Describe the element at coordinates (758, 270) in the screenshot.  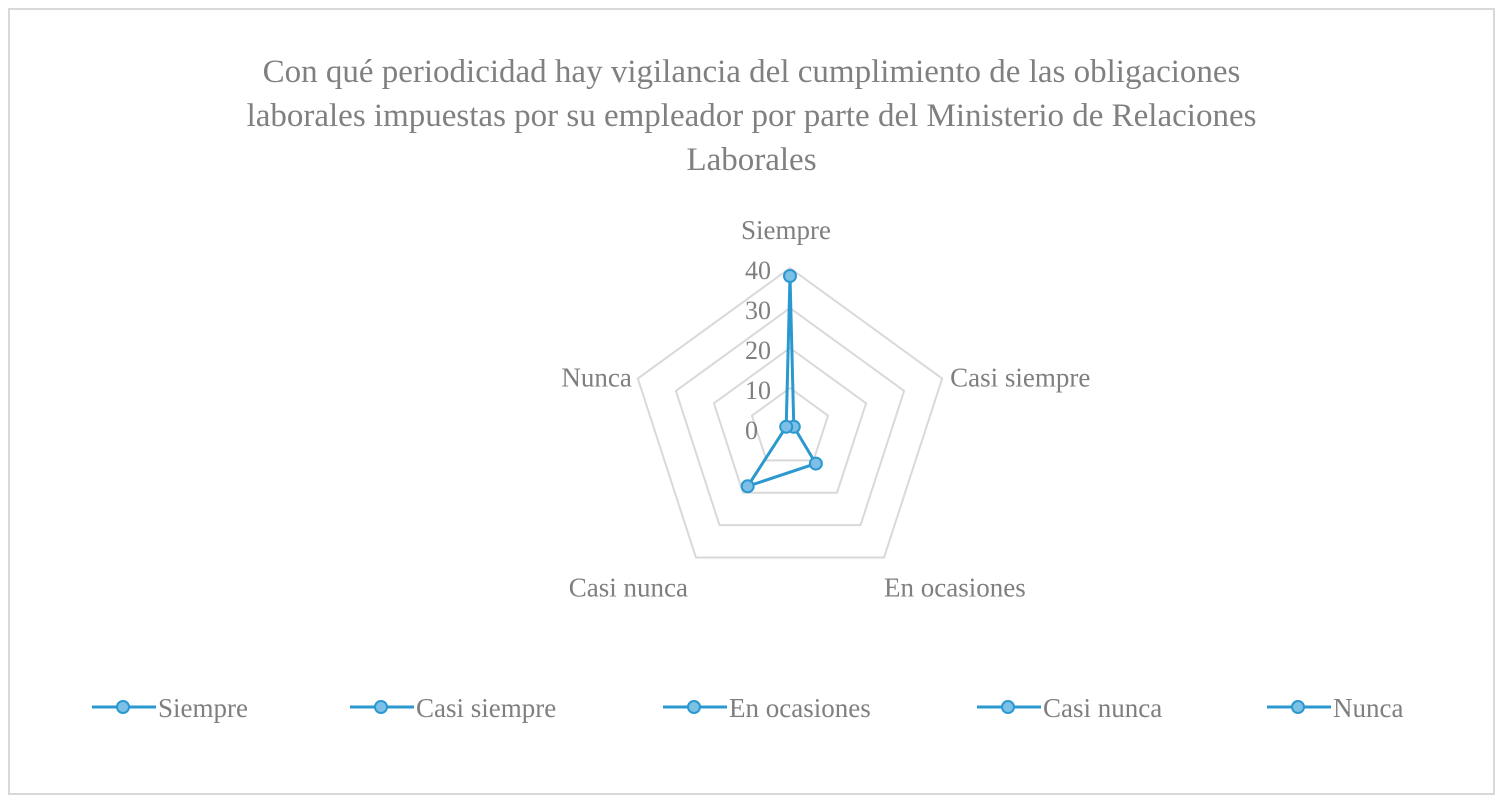
I see `axis-tick-label: 40` at that location.